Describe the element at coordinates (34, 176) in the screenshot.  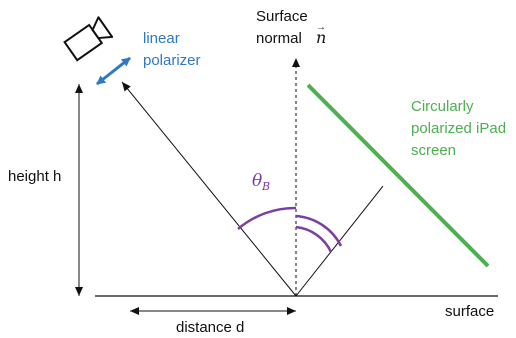
I see `height-label: height h` at that location.